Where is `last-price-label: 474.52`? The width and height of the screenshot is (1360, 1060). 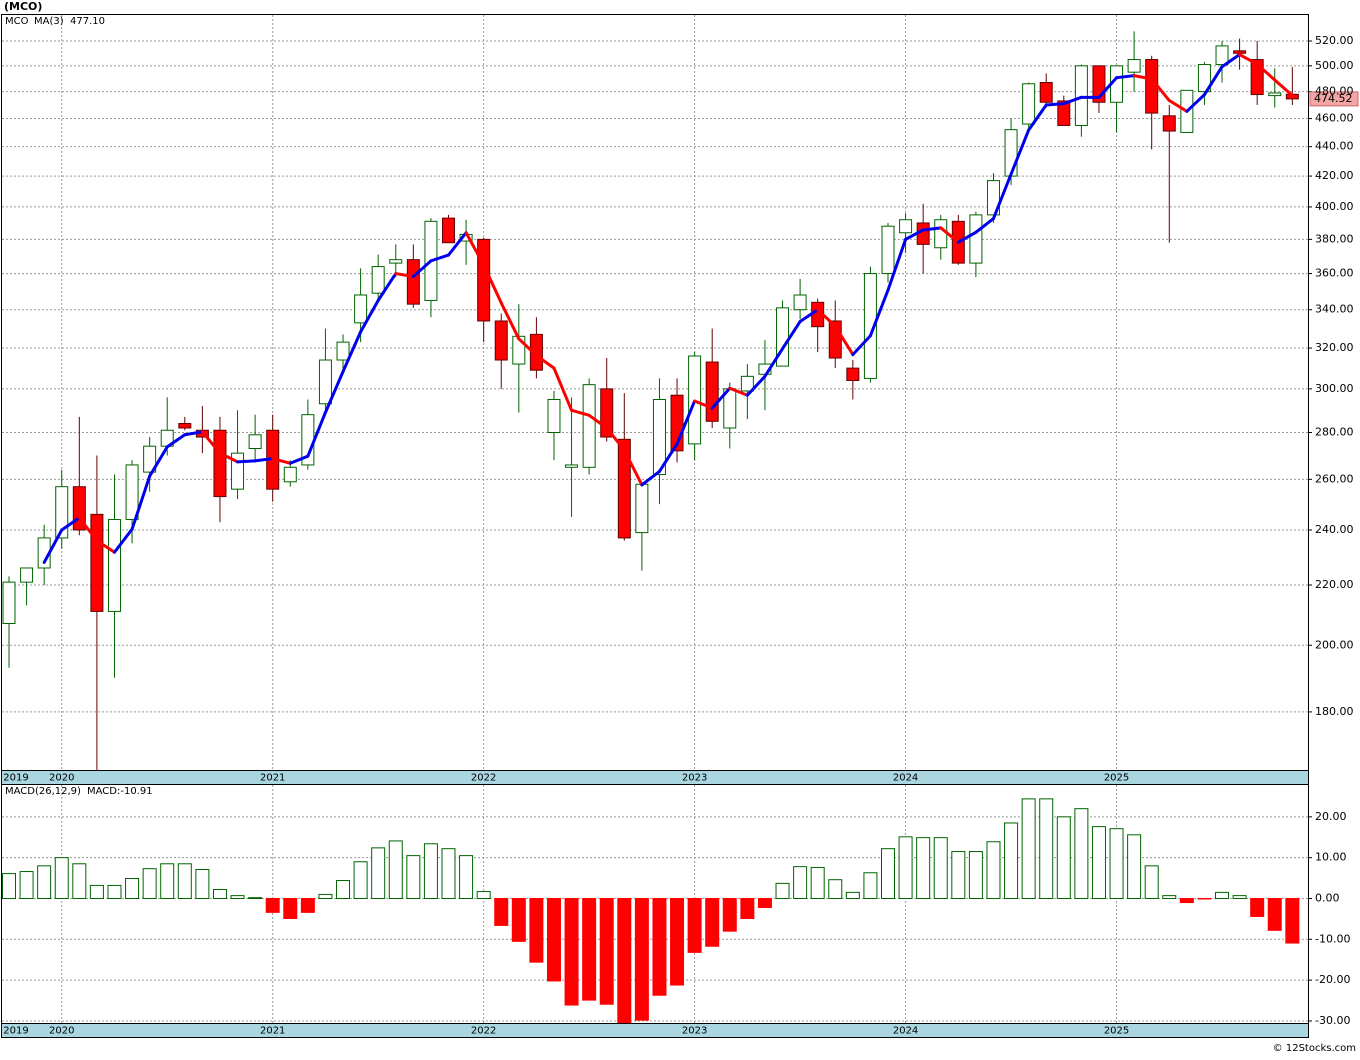 last-price-label: 474.52 is located at coordinates (1333, 98).